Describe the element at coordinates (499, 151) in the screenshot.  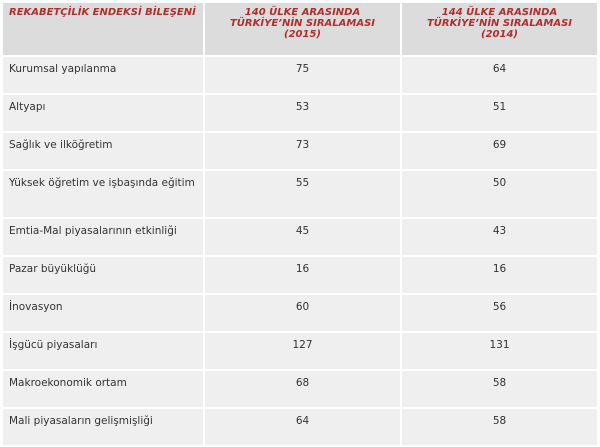
I see `rank-cell: 69` at that location.